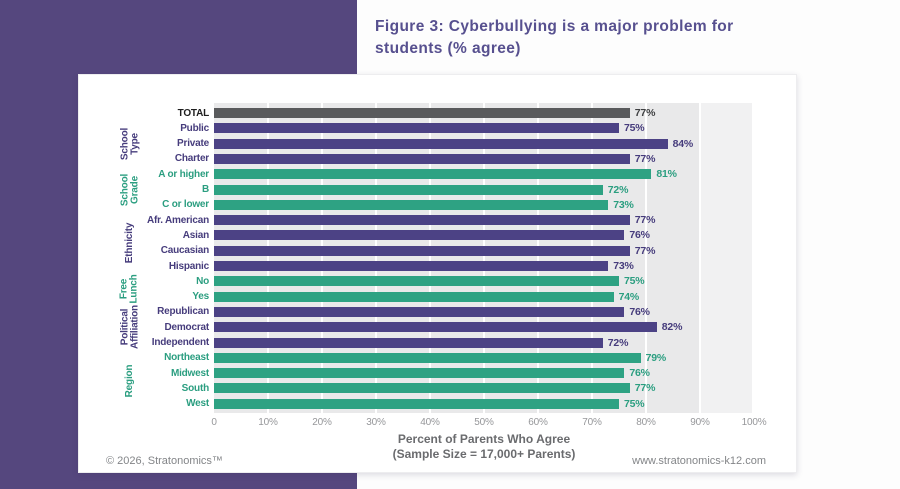 Image resolution: width=900 pixels, height=489 pixels. I want to click on x-axis-title-line1: Percent of Parents Who Agree, so click(484, 439).